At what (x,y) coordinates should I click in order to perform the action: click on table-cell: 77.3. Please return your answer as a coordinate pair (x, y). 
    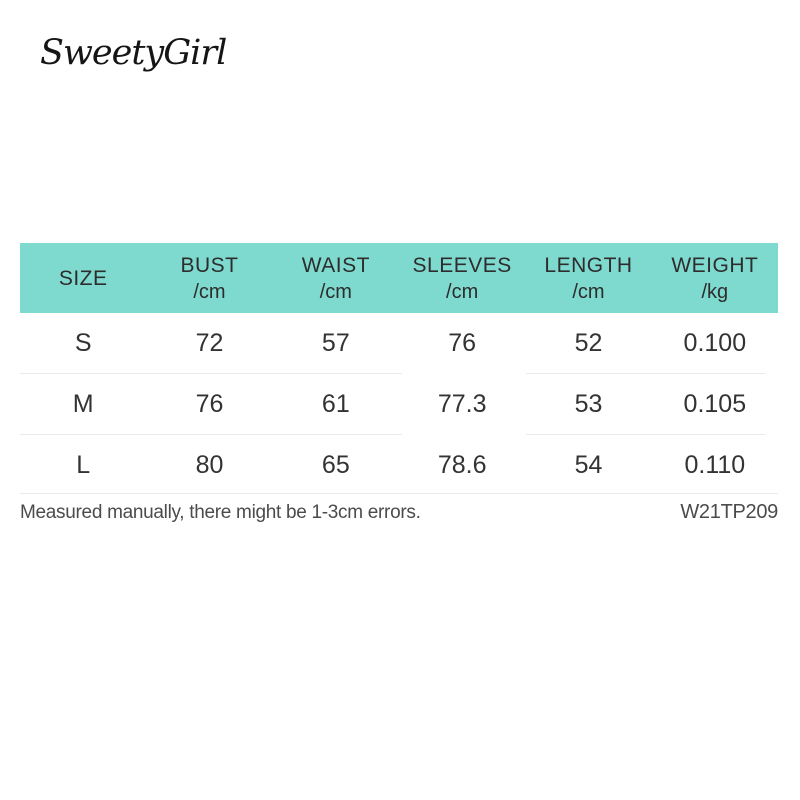
    Looking at the image, I should click on (462, 403).